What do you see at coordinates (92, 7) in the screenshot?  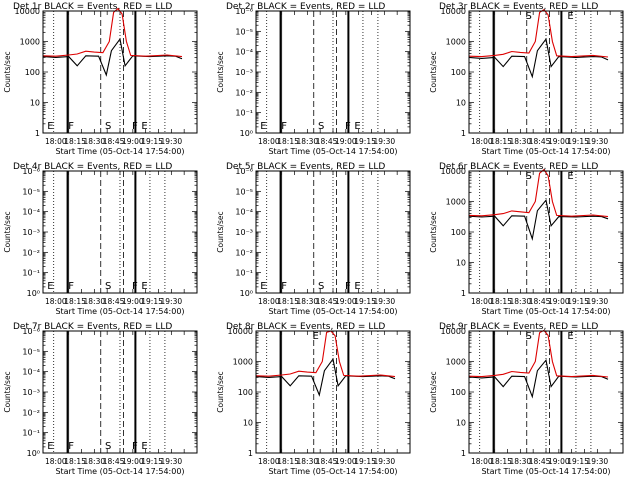 I see `panel-title: Det 1r BLACK = Events, RED = LLD` at bounding box center [92, 7].